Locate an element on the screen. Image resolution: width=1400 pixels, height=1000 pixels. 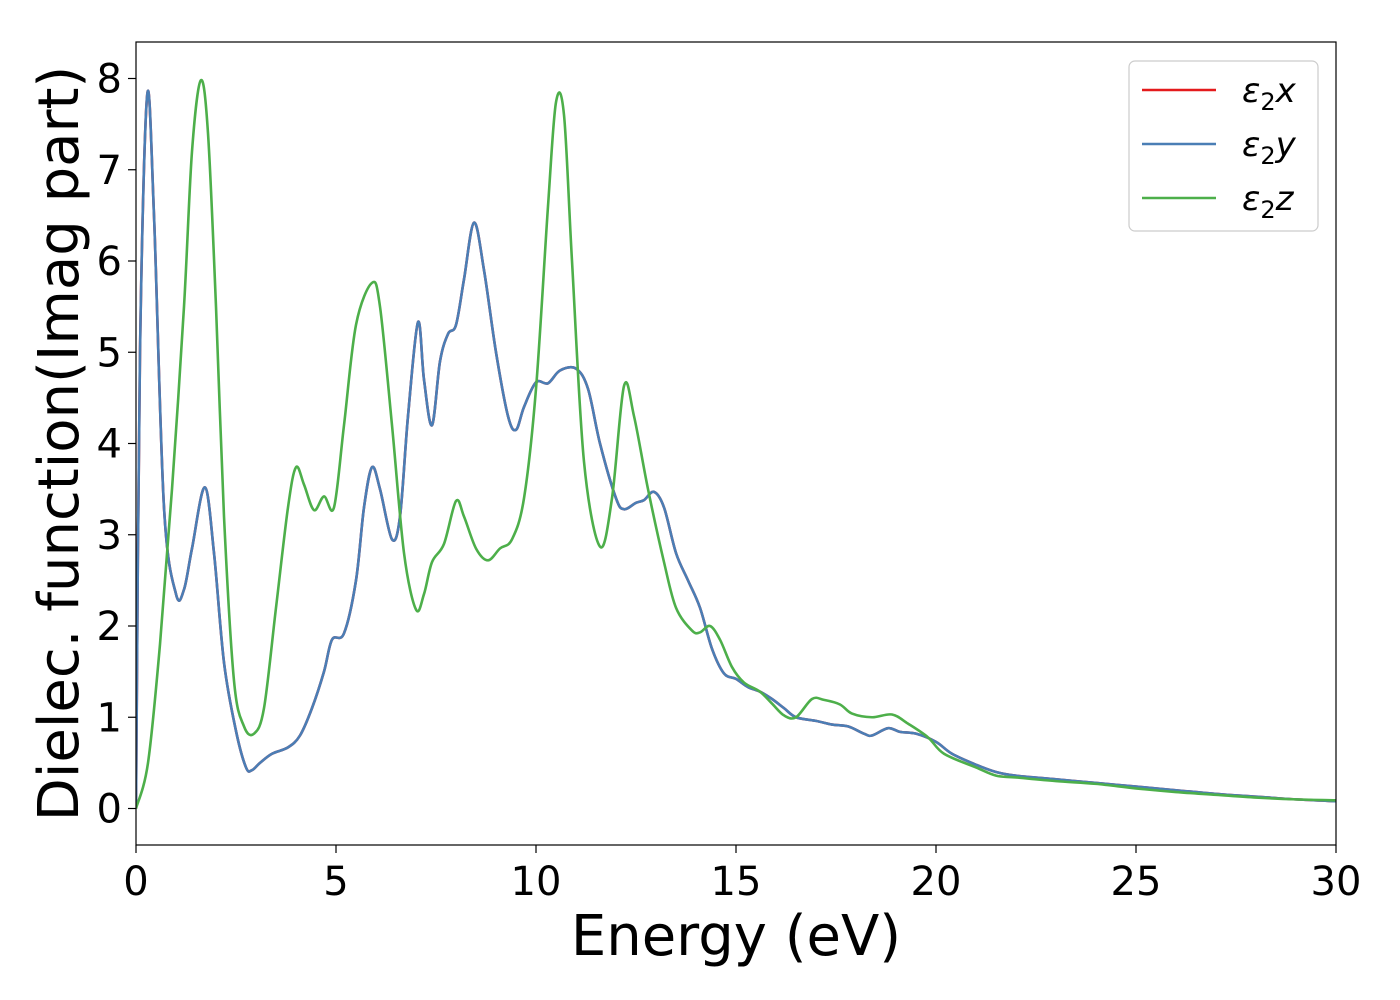
y-axis-title: Dielec. function(Imag part) is located at coordinates (59, 444).